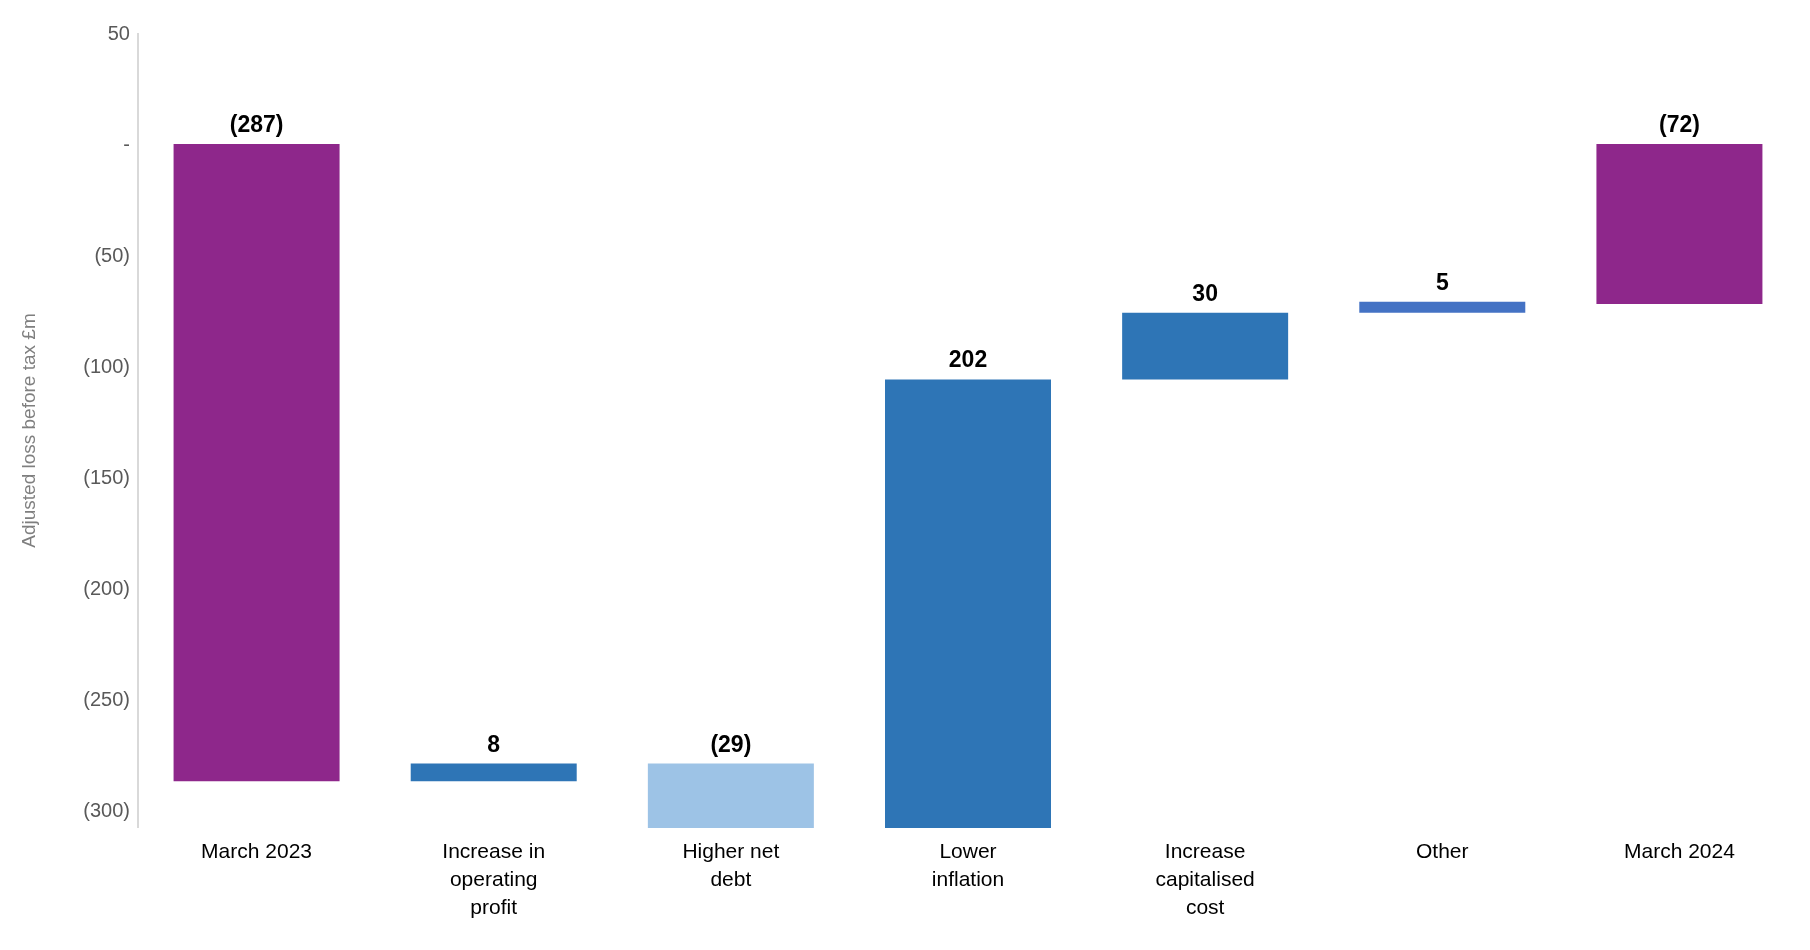 The height and width of the screenshot is (950, 1810). What do you see at coordinates (1679, 850) in the screenshot?
I see `x-tick-label: March 2024` at bounding box center [1679, 850].